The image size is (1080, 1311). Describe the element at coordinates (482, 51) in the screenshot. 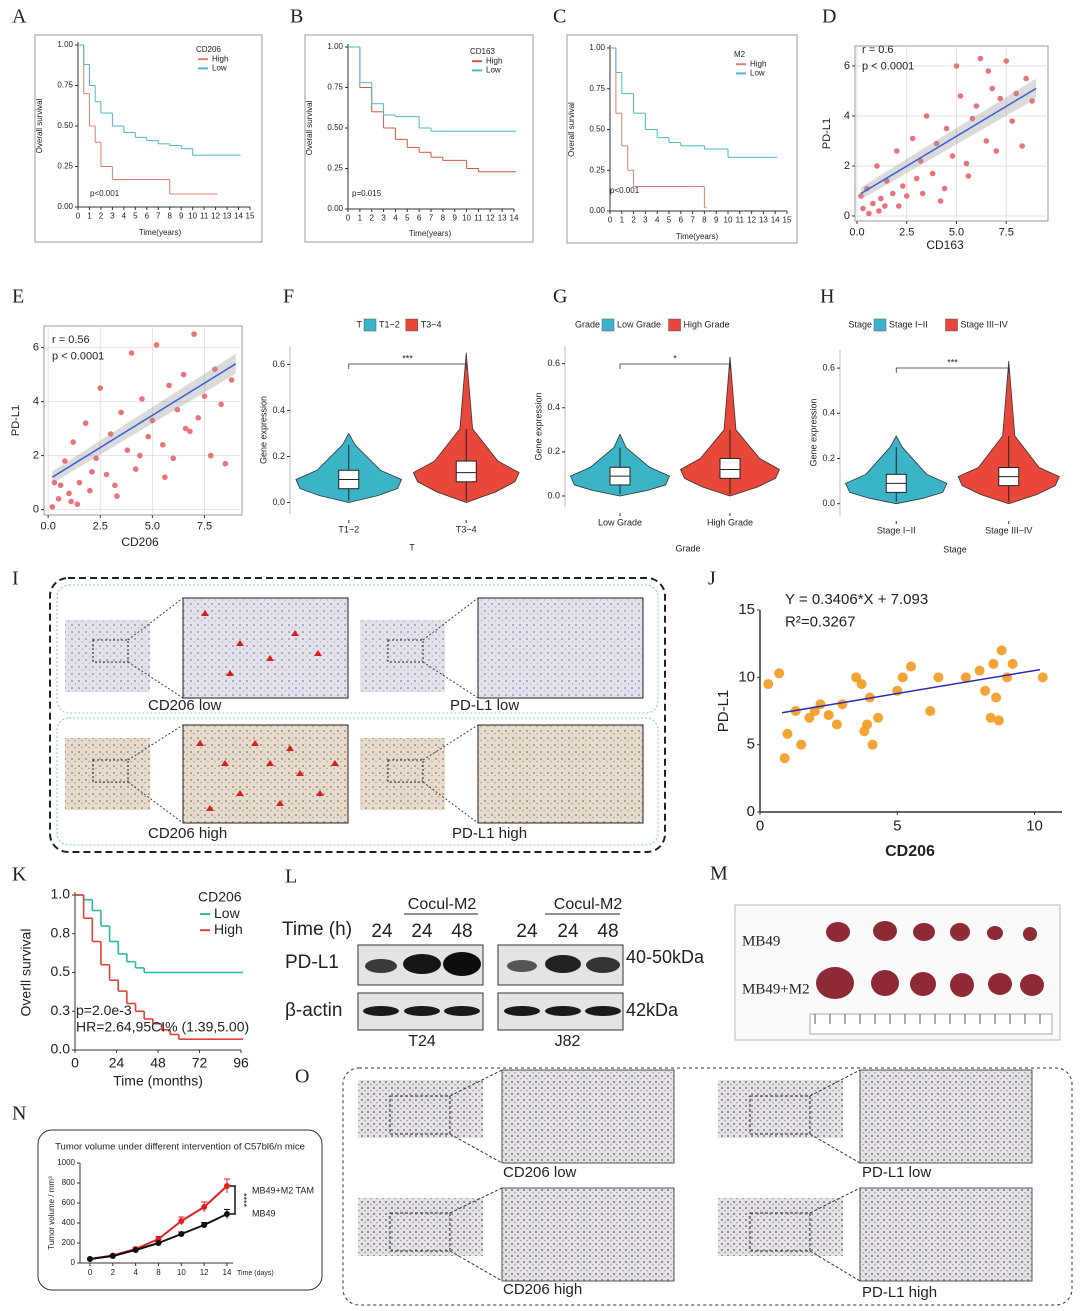

I see `legend-title: CD163` at that location.